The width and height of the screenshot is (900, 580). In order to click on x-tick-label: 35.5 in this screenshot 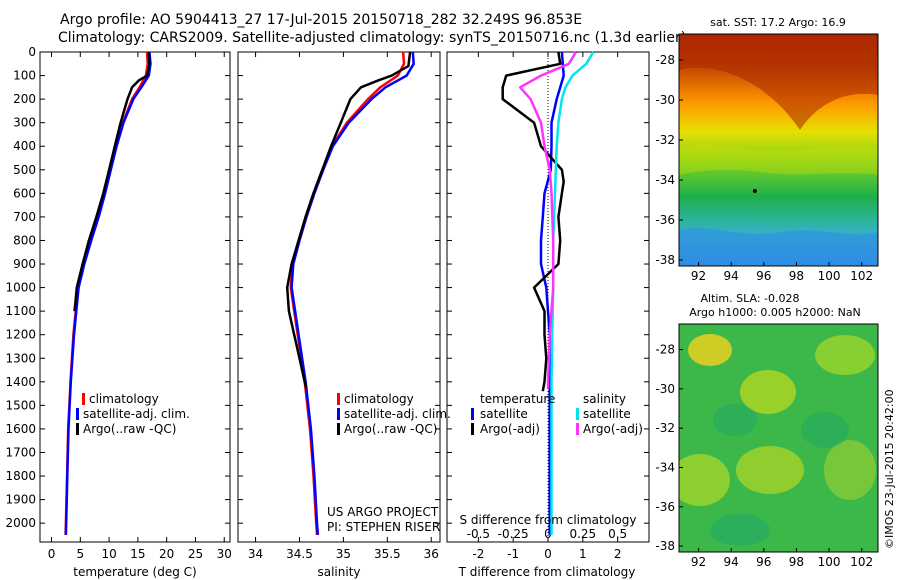, I will do `click(387, 554)`.